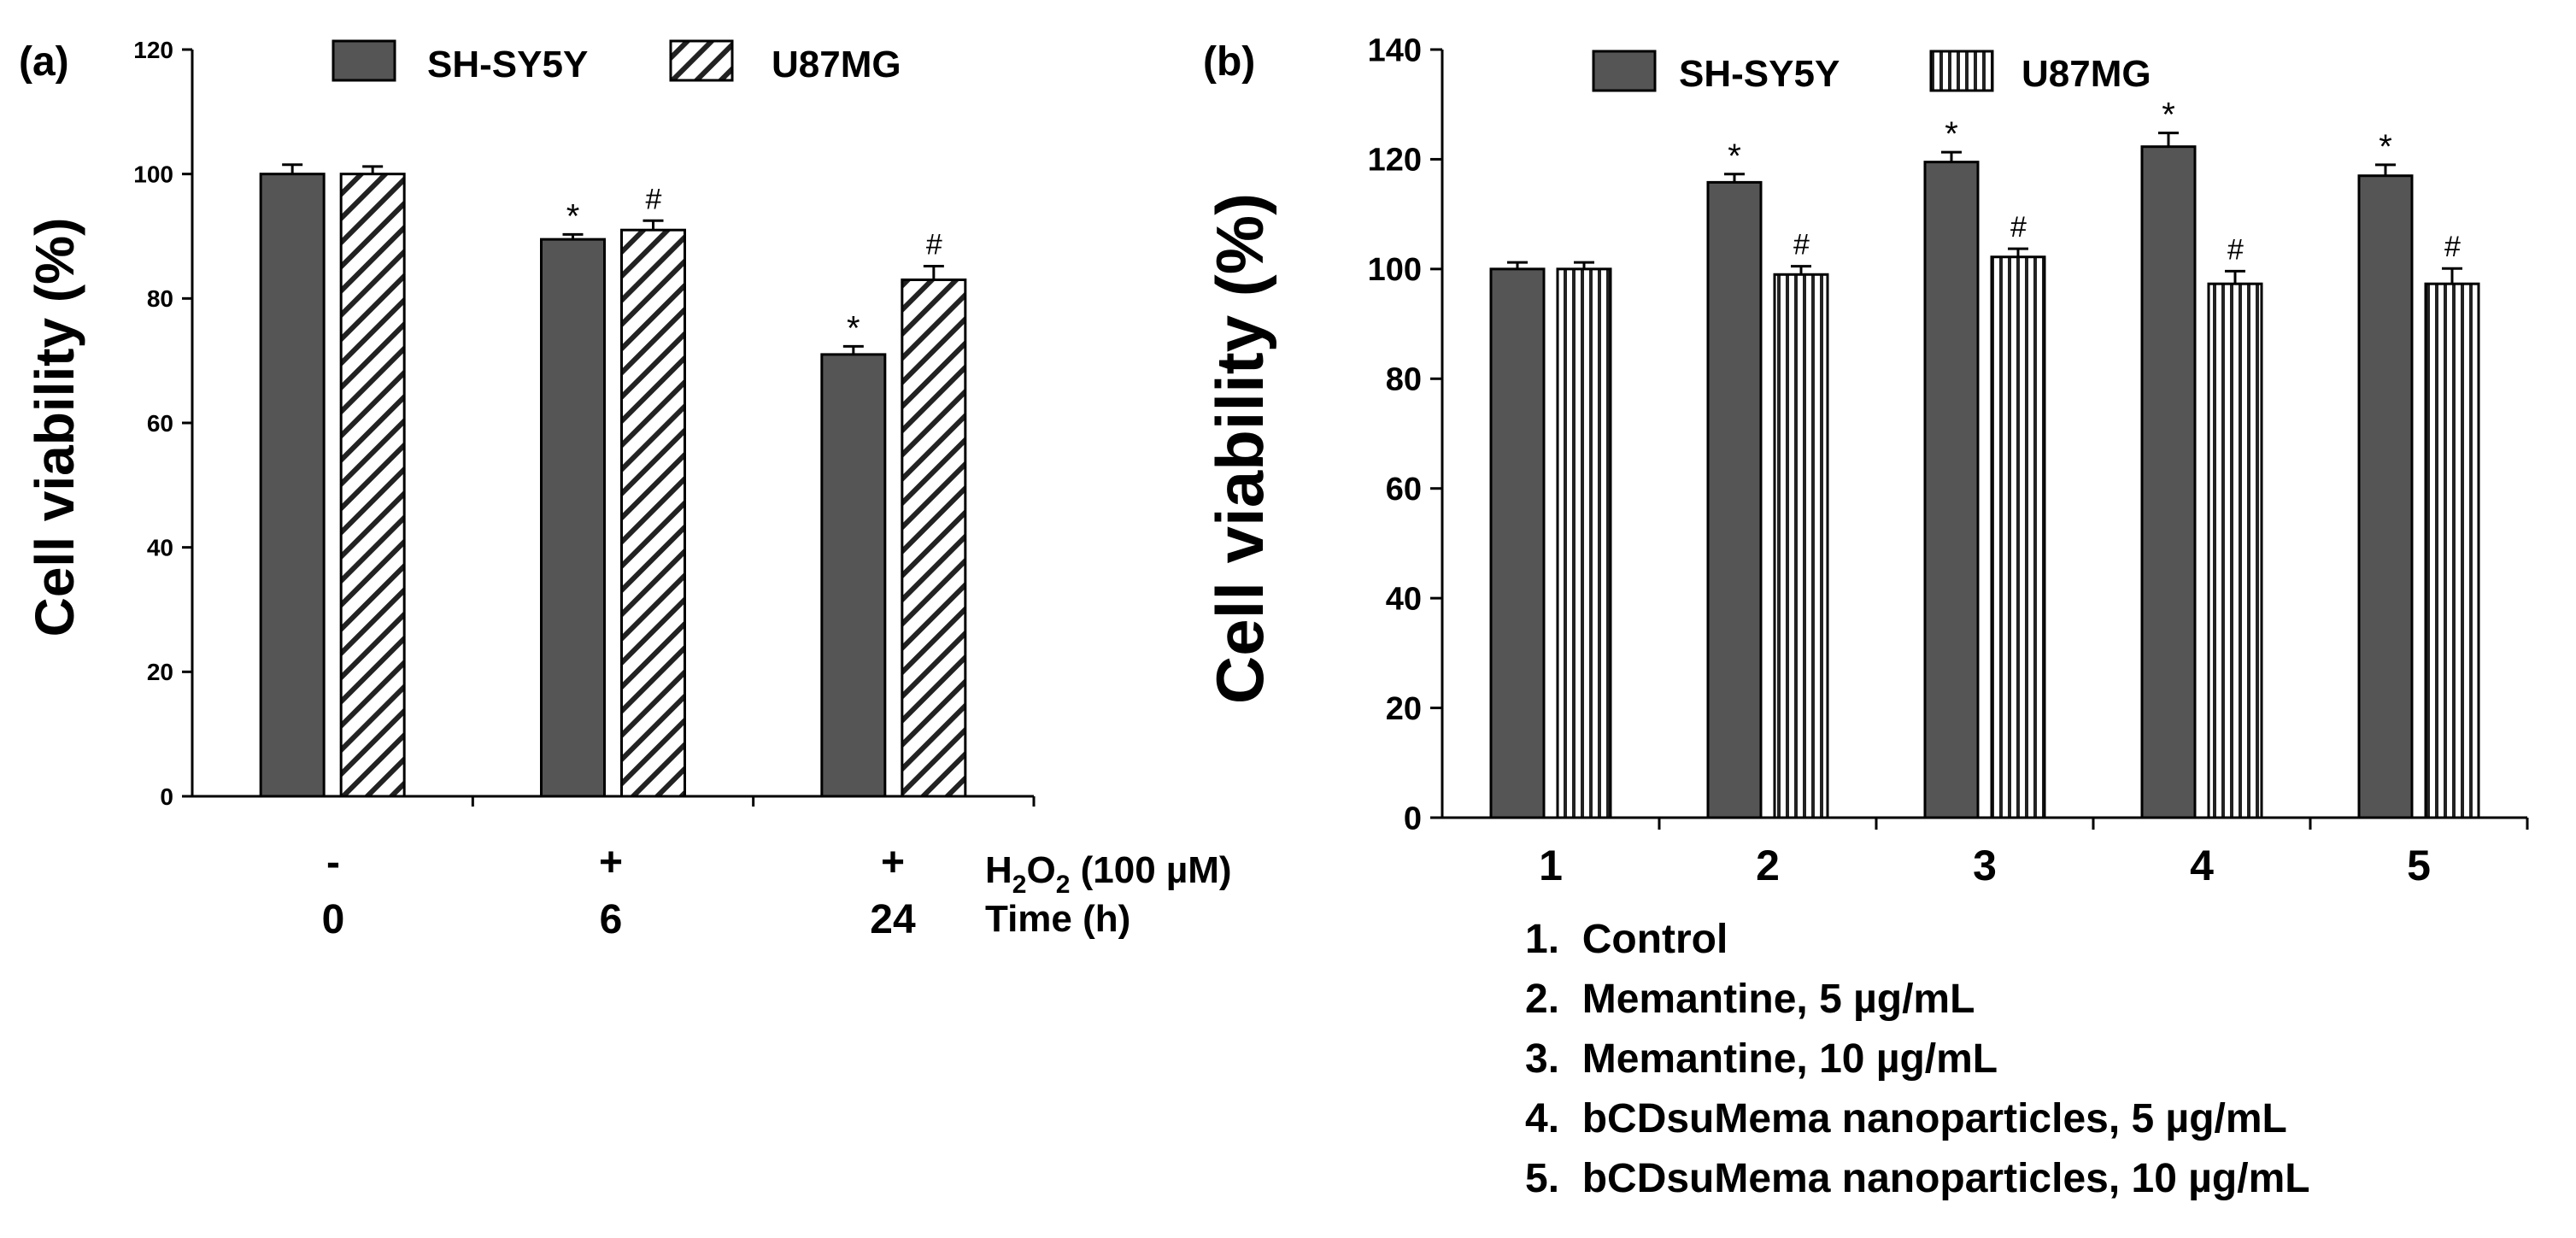 This screenshot has height=1238, width=2576. I want to click on panel-a-time-row-label: Time (h), so click(1057, 919).